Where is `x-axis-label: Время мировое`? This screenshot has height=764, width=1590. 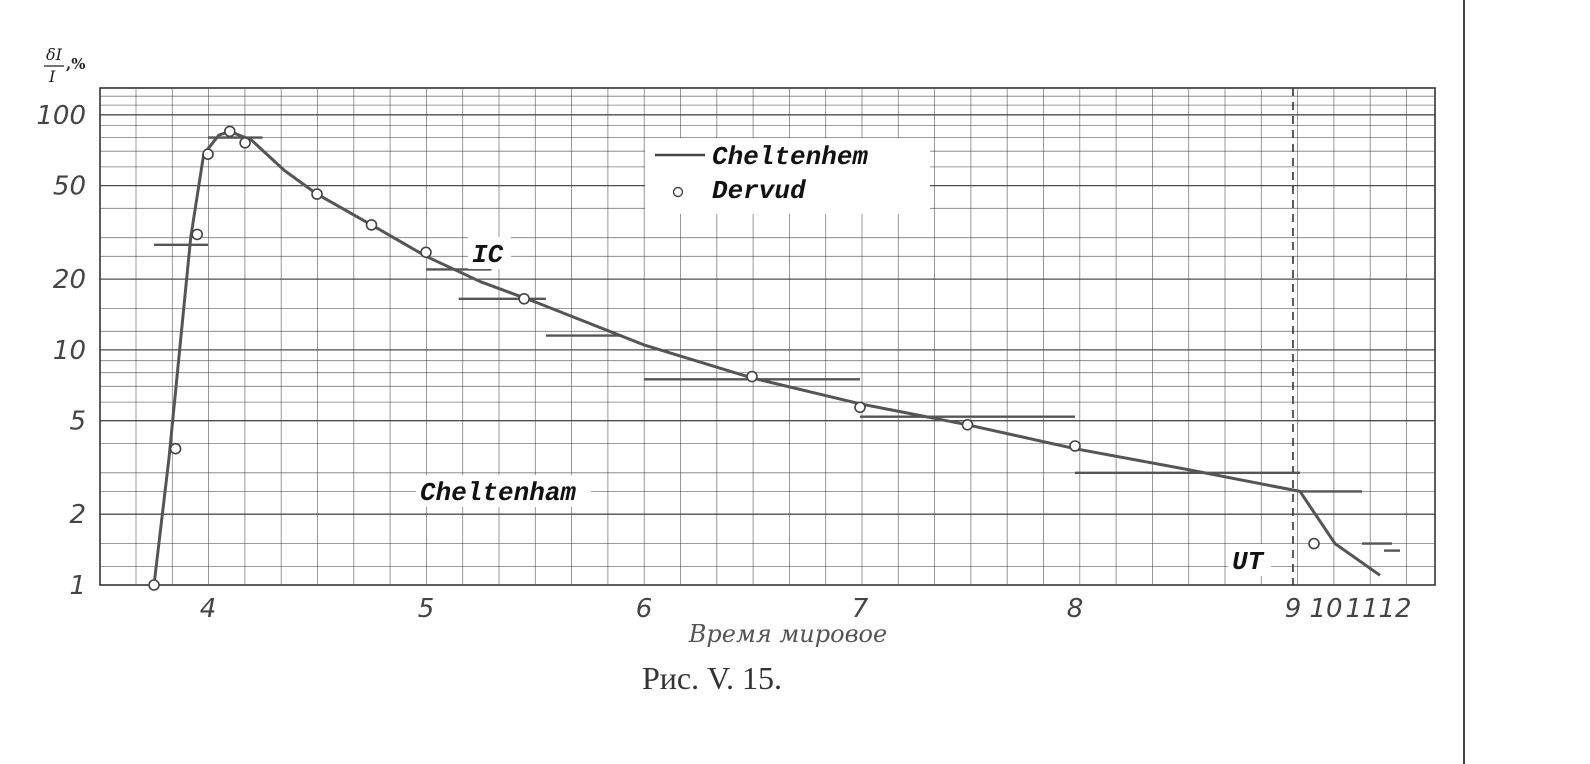 x-axis-label: Время мировое is located at coordinates (788, 634).